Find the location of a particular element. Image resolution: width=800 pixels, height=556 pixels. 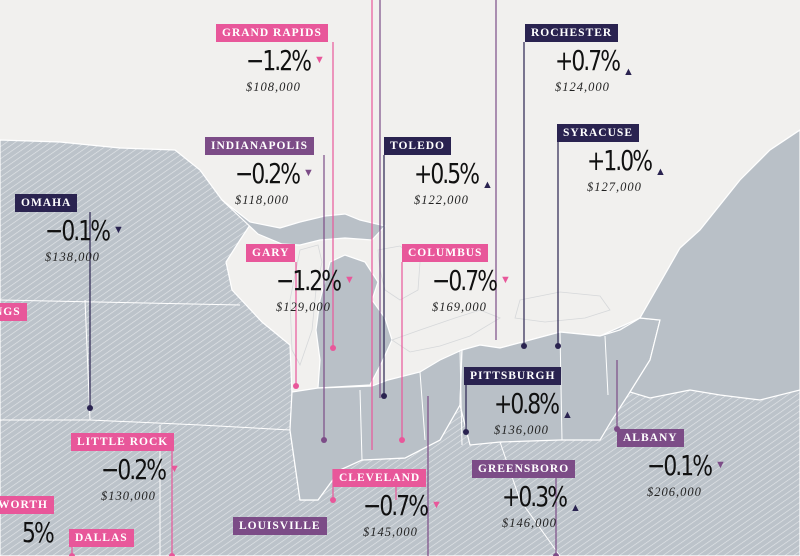

toledo-name: TOLEDO is located at coordinates (417, 146).